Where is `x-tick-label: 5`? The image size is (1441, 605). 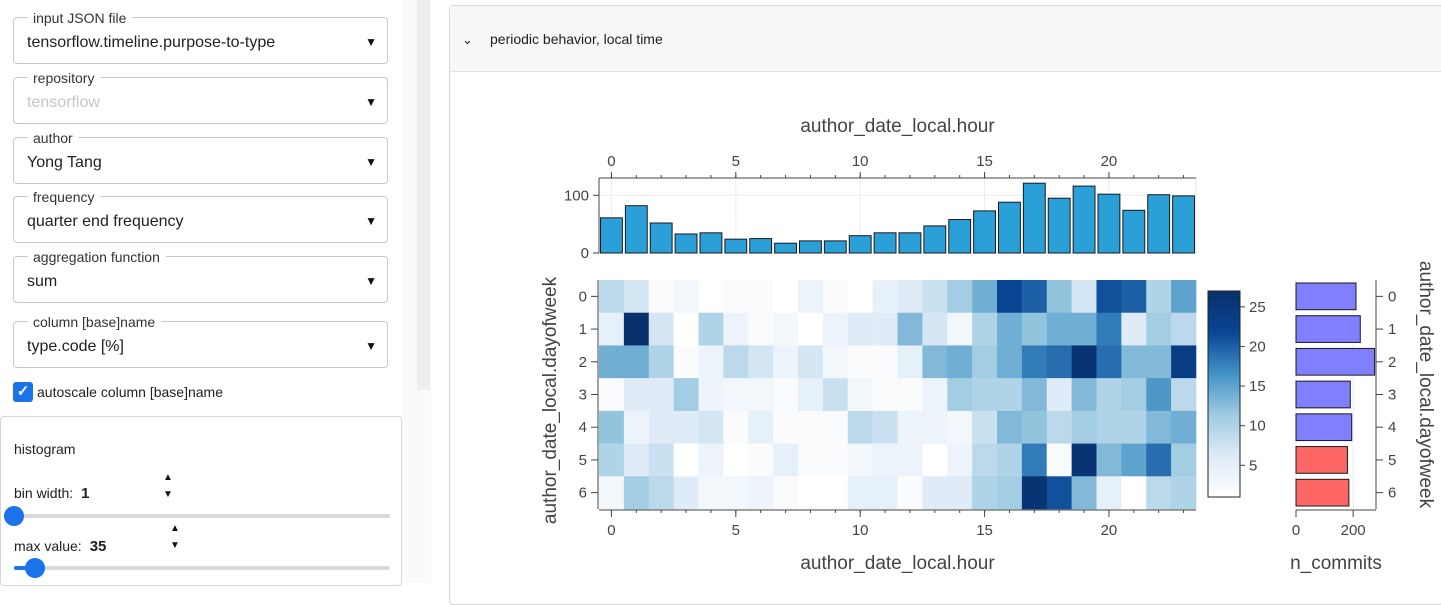
x-tick-label: 5 is located at coordinates (736, 530).